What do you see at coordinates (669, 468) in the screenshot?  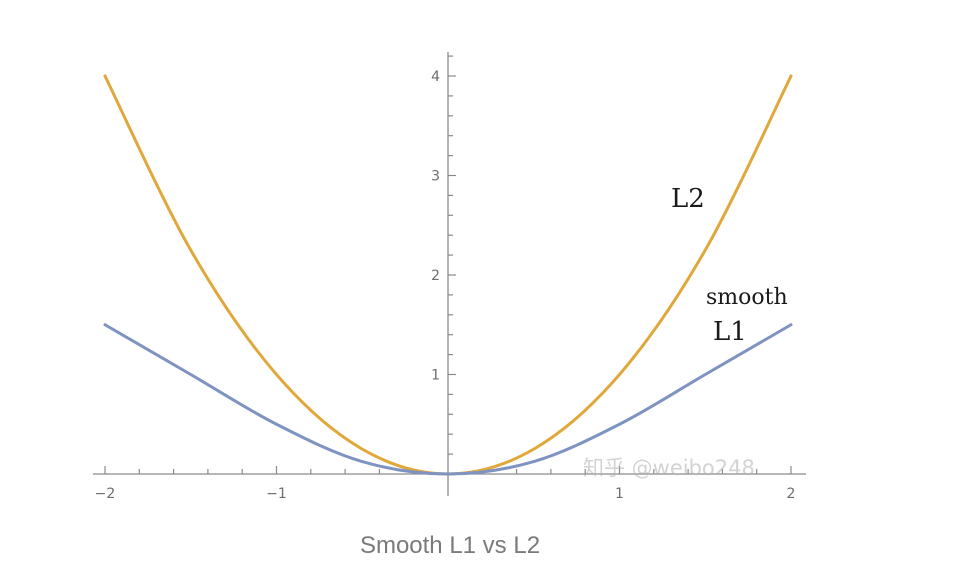 I see `watermark: 知乎 @weibo248` at bounding box center [669, 468].